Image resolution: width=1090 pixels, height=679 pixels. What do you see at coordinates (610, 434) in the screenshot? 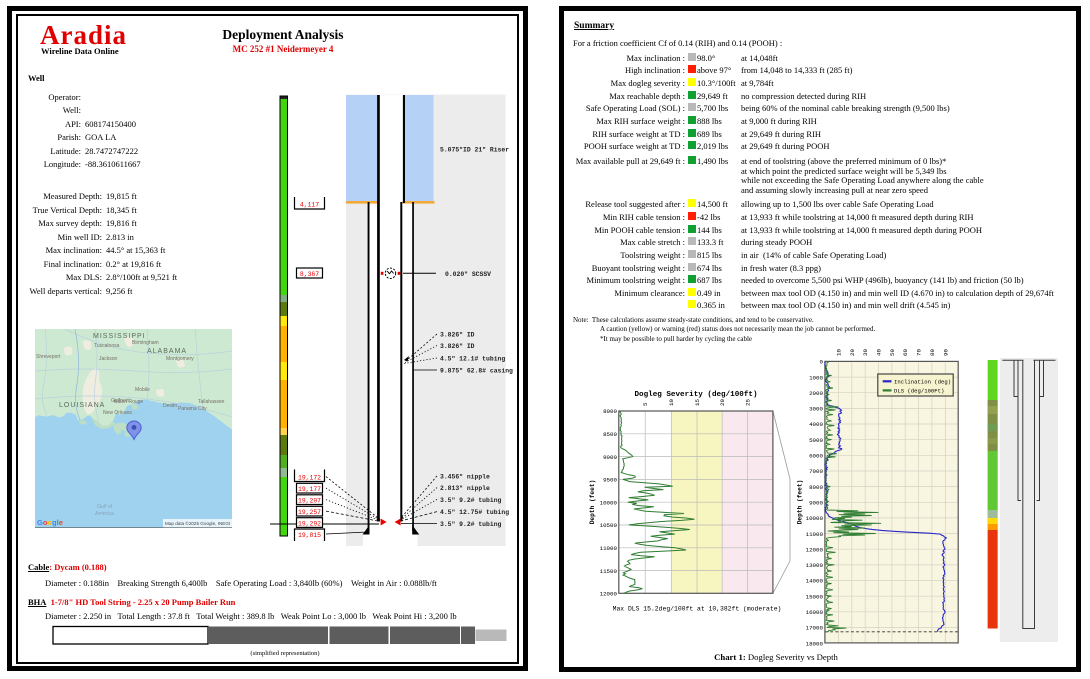
I see `svg-text: 8500` at bounding box center [610, 434].